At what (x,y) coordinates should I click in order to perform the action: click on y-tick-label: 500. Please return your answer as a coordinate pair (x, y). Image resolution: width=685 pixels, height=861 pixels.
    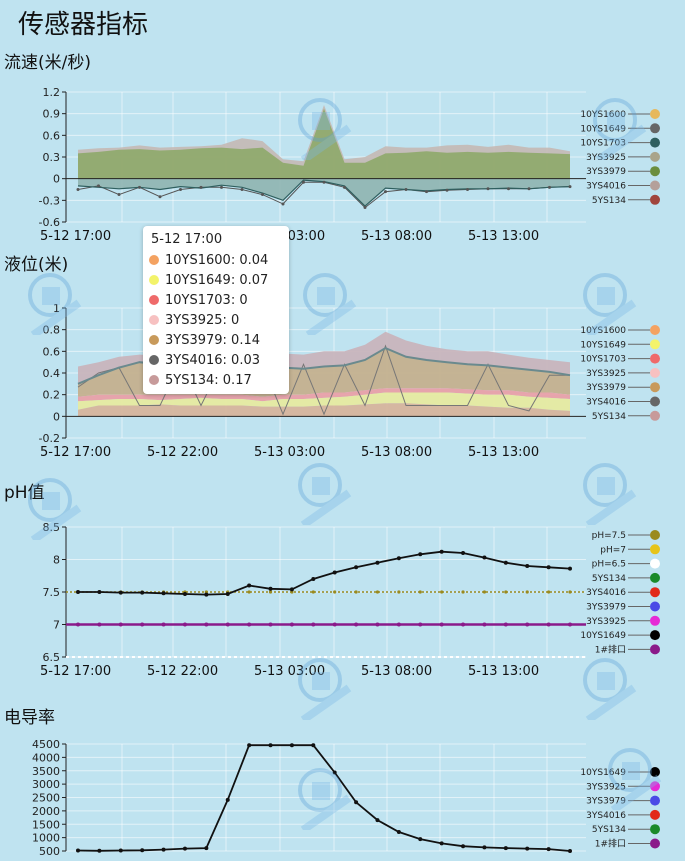
    Looking at the image, I should click on (49, 851).